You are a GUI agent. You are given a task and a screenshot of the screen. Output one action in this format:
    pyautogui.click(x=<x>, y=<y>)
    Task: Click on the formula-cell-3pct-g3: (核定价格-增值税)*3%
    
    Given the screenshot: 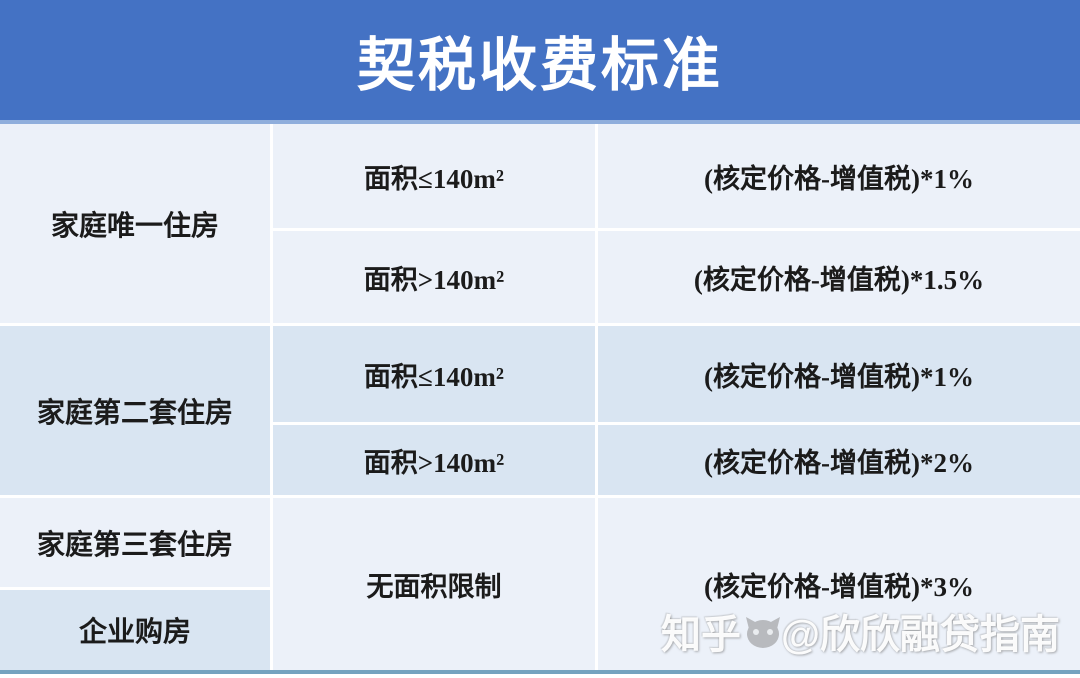 What is the action you would take?
    pyautogui.click(x=839, y=584)
    